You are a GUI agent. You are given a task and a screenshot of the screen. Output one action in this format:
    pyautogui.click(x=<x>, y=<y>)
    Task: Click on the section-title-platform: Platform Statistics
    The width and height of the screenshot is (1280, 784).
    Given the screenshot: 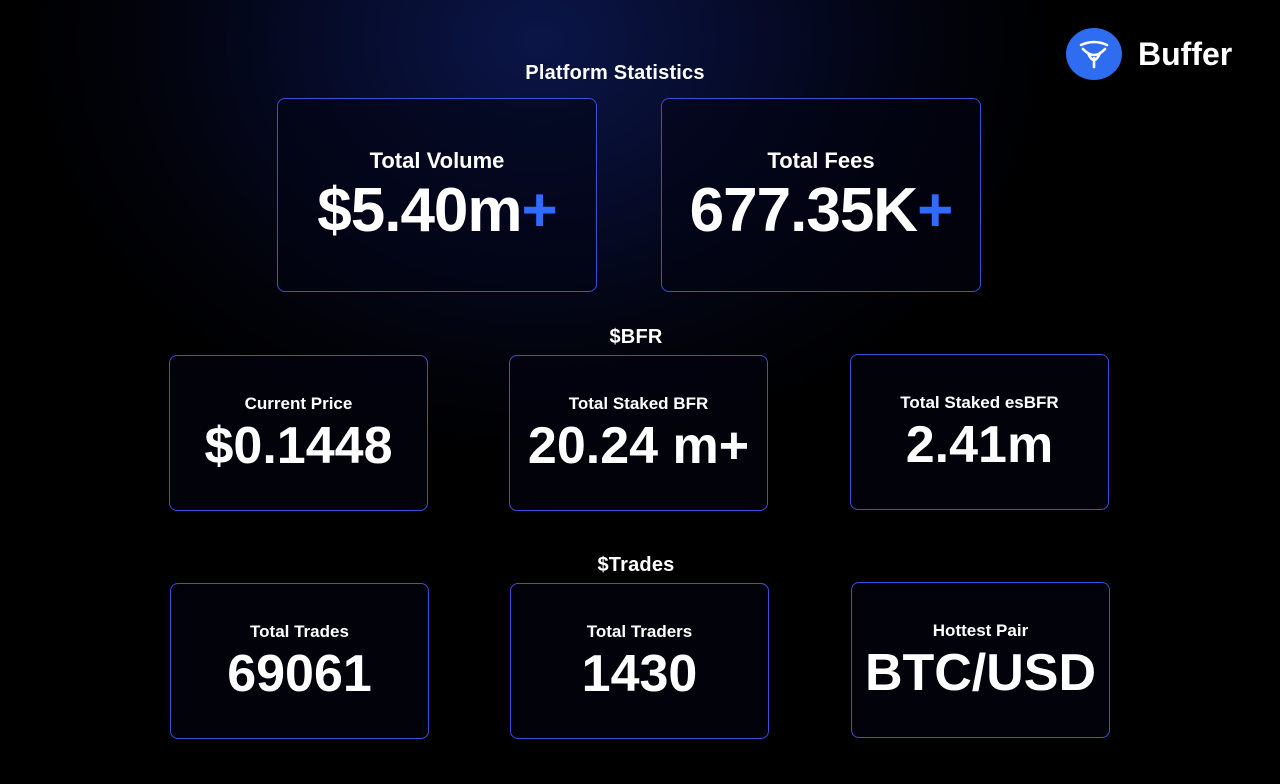 What is the action you would take?
    pyautogui.click(x=615, y=73)
    